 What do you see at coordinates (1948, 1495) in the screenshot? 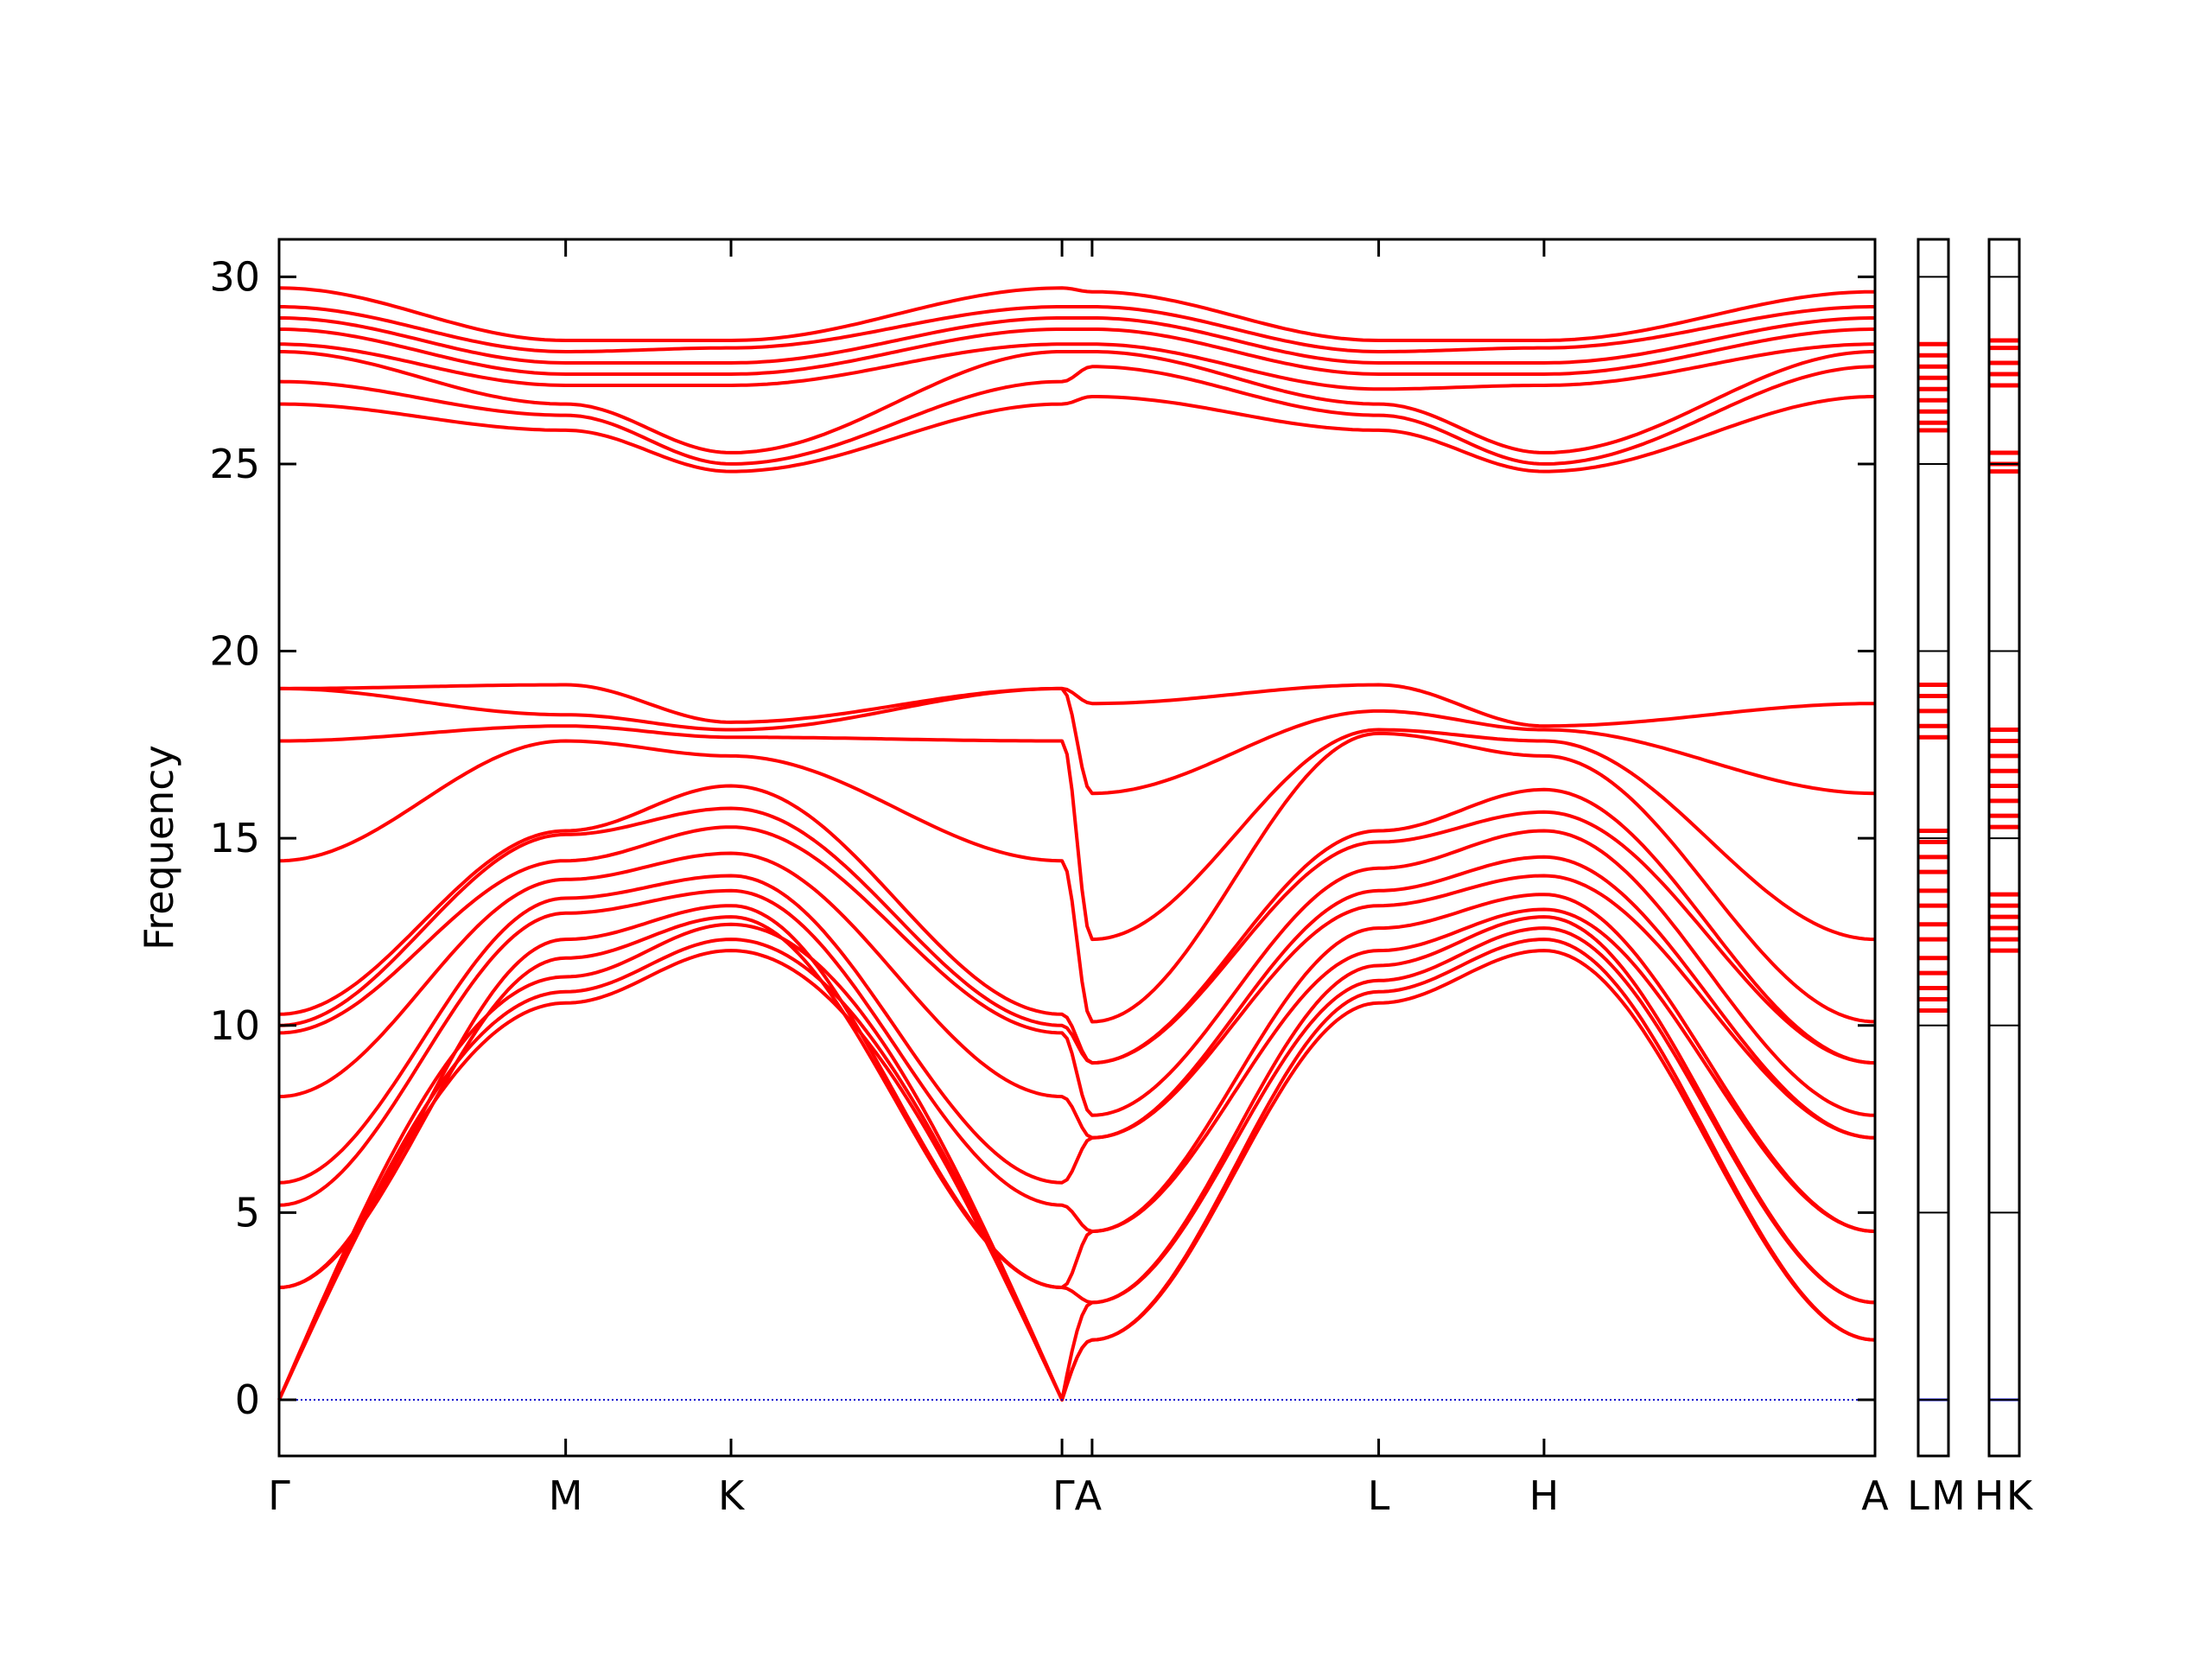
I see `side-label-right: M` at bounding box center [1948, 1495].